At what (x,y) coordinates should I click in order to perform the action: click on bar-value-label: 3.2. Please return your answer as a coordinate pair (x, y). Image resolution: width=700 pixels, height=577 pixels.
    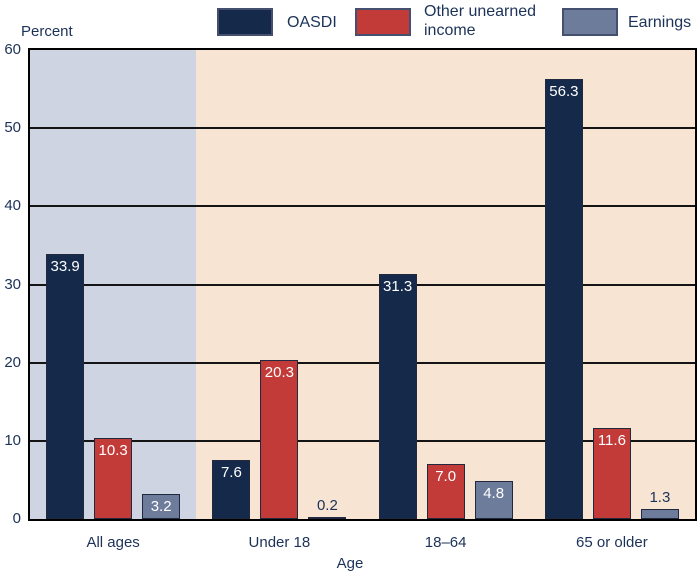
    Looking at the image, I should click on (161, 506).